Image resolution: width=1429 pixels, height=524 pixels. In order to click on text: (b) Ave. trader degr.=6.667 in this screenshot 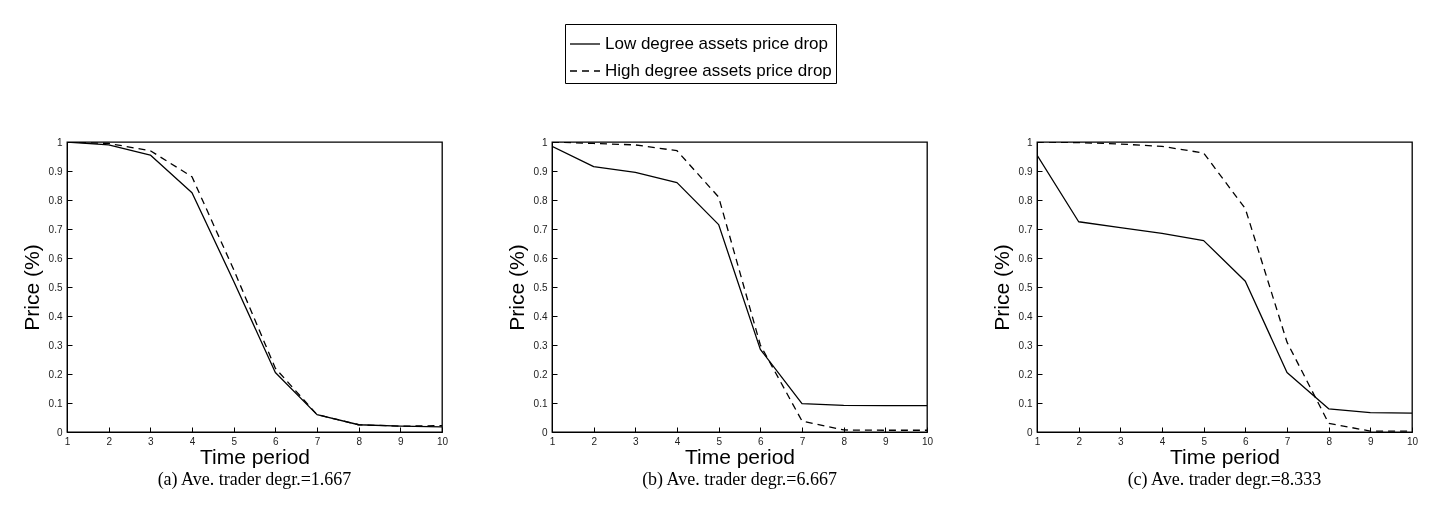, I will do `click(739, 479)`.